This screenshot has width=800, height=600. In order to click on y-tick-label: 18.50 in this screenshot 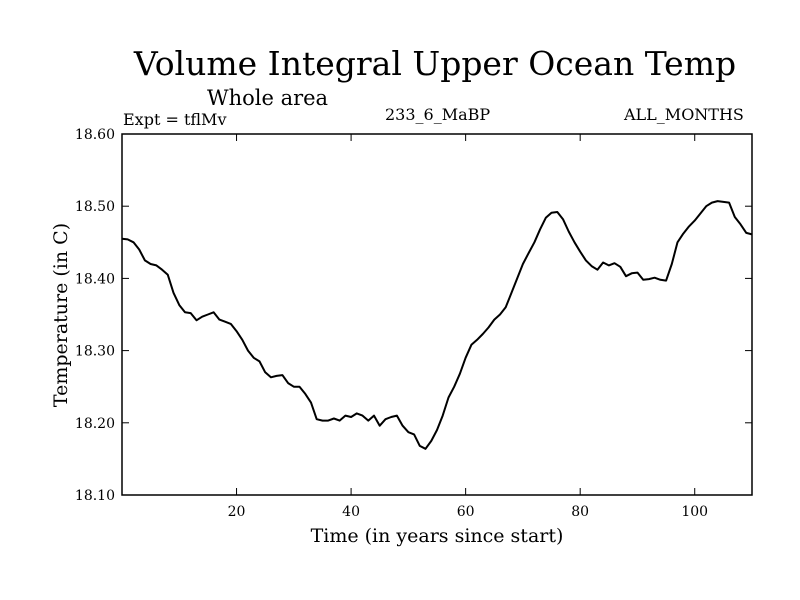, I will do `click(95, 207)`.